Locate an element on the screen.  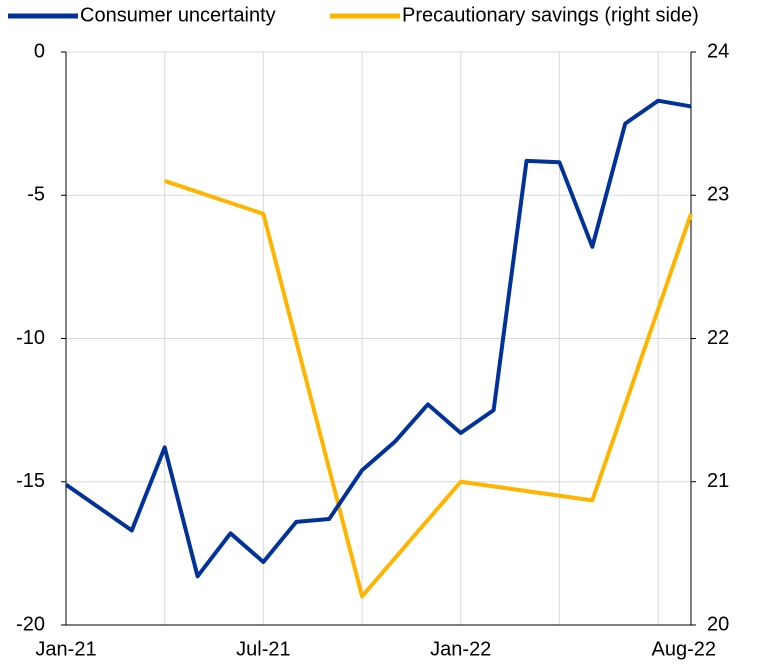
y2-tick-label: 24 is located at coordinates (718, 51).